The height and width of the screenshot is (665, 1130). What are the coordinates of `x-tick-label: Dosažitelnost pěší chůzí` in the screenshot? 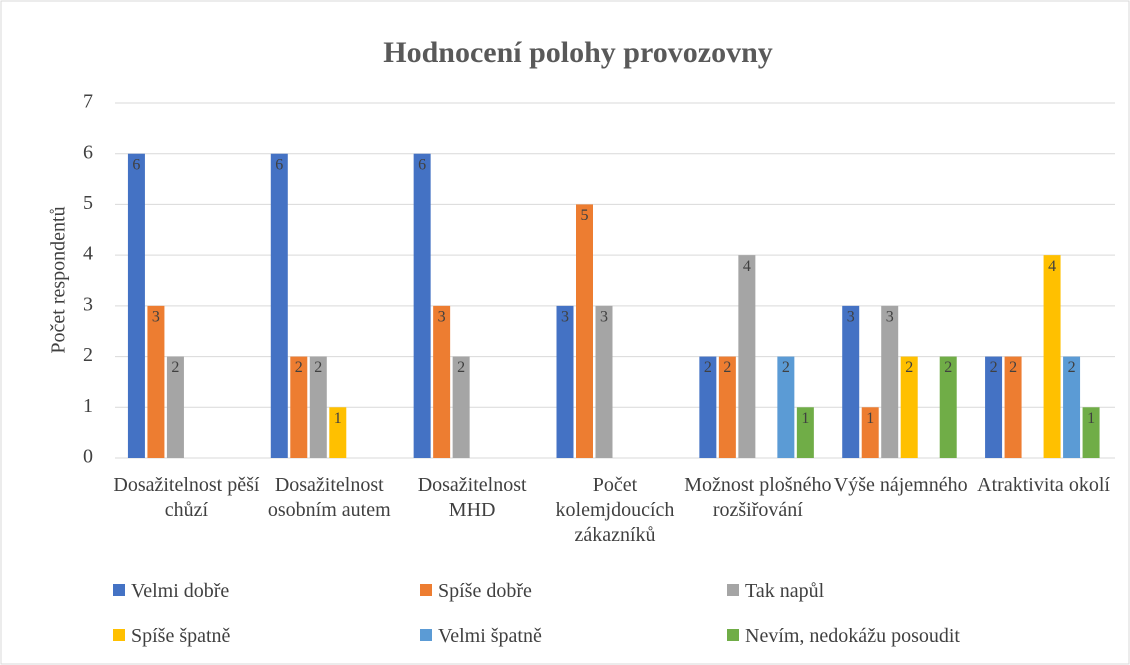 It's located at (186, 497).